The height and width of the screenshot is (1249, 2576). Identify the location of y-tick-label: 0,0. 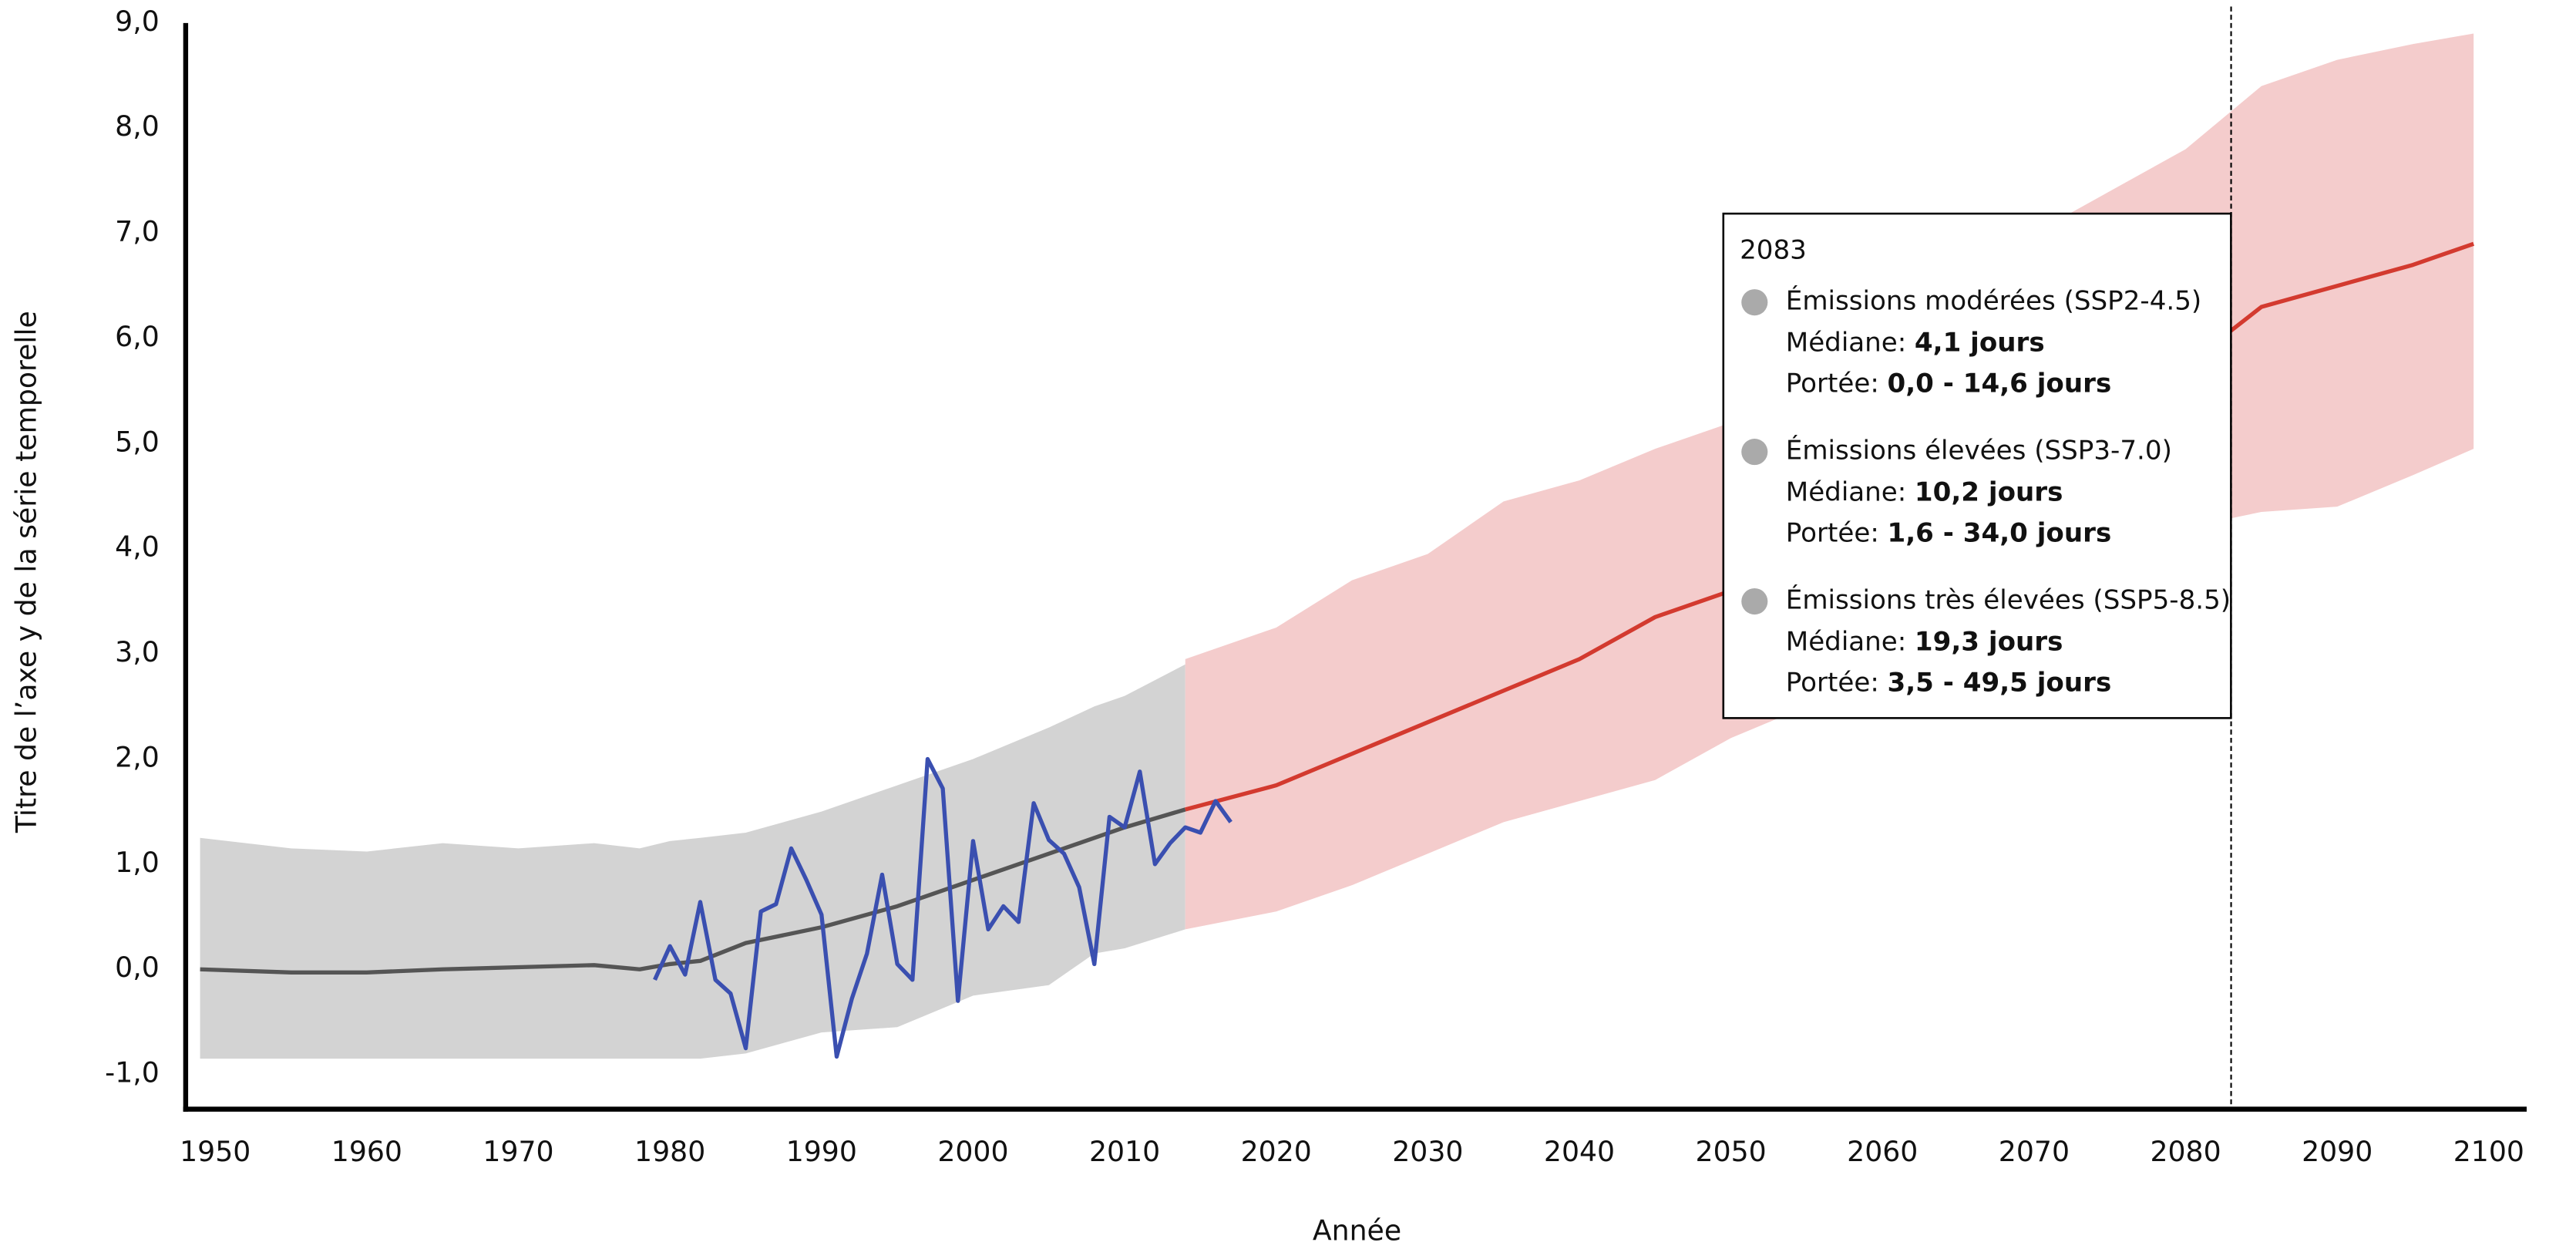
(137, 968).